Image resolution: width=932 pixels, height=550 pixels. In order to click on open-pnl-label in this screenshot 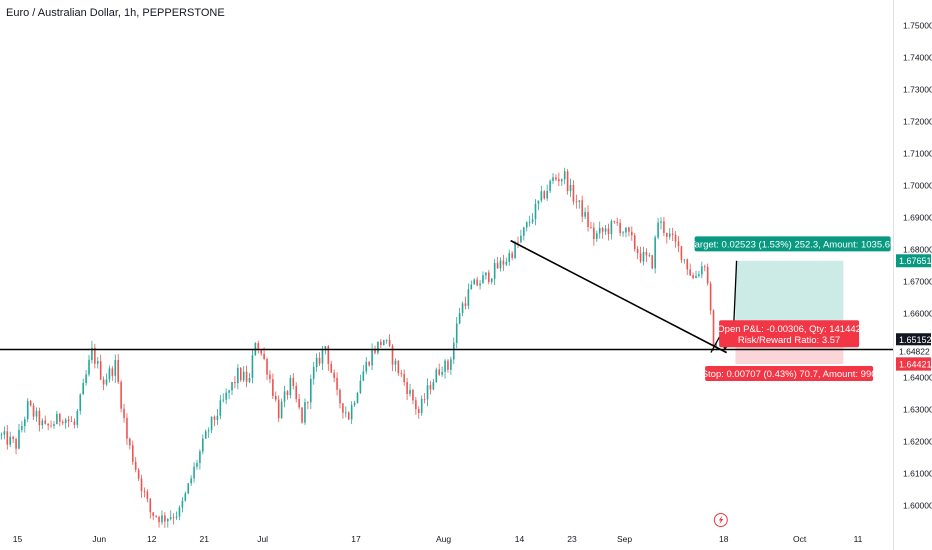, I will do `click(789, 334)`.